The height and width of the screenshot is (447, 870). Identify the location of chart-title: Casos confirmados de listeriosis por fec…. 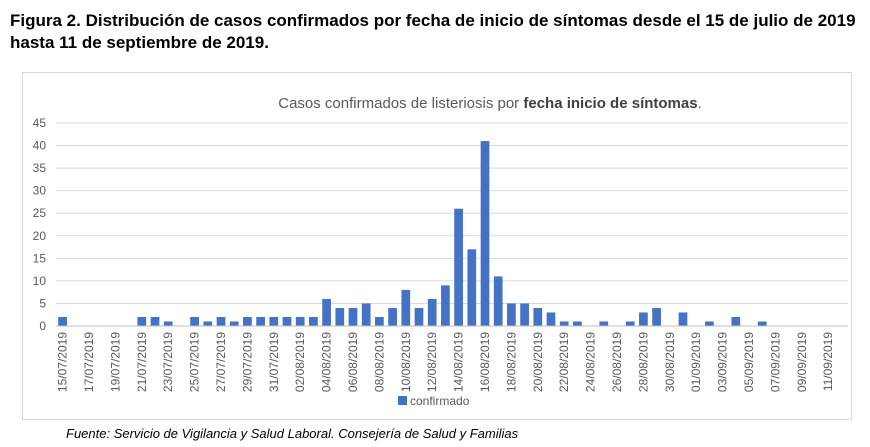
(490, 103).